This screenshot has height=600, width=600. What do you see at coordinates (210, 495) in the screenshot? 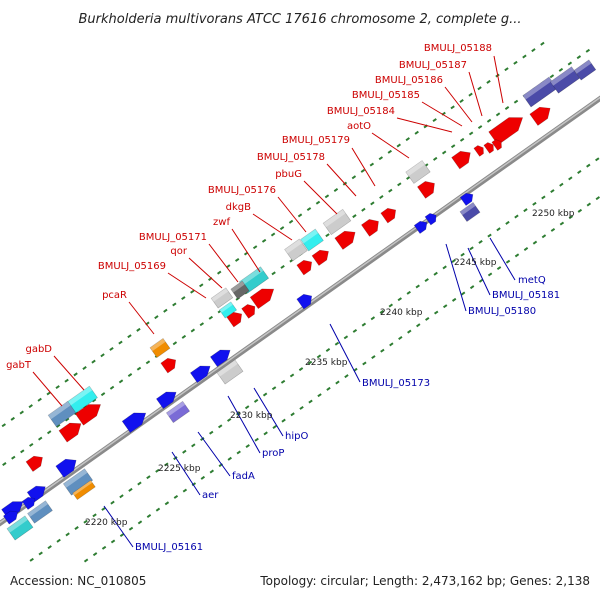
I see `gene-label-aer: aer` at bounding box center [210, 495].